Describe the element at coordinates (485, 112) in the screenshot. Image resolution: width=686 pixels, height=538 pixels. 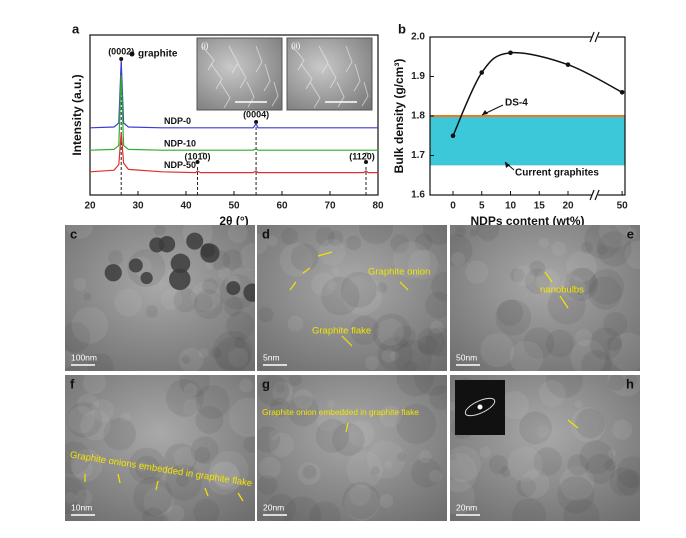
I see `arrow-head` at that location.